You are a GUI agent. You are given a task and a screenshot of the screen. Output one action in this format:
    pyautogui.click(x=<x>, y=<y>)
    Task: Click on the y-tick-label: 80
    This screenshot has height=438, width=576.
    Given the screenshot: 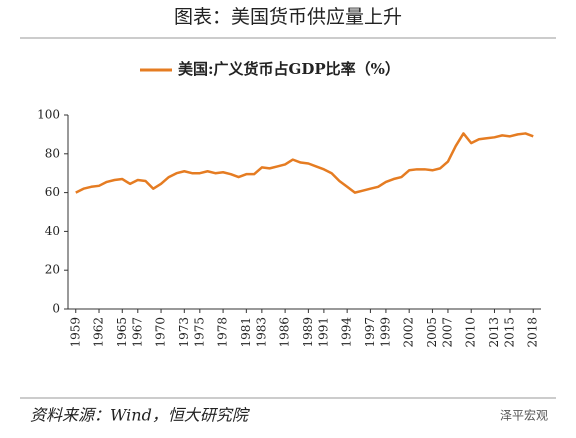 What is the action you would take?
    pyautogui.click(x=52, y=153)
    